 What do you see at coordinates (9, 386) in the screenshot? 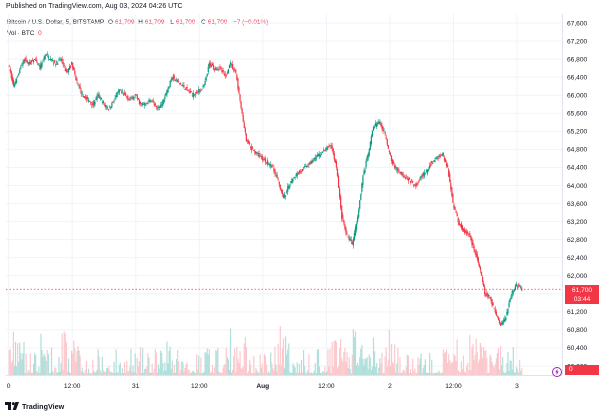
I see `x-tick-label: 0` at bounding box center [9, 386].